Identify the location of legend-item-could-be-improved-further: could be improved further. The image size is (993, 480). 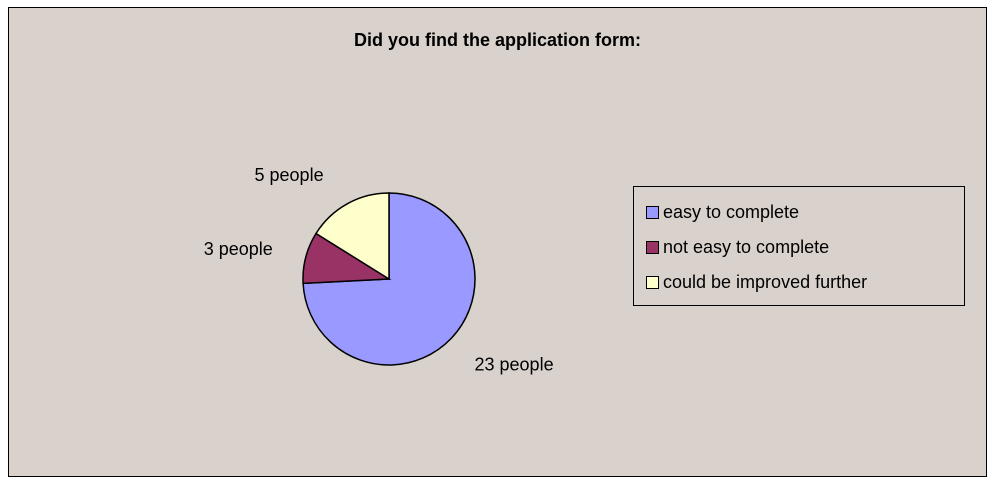
(756, 282).